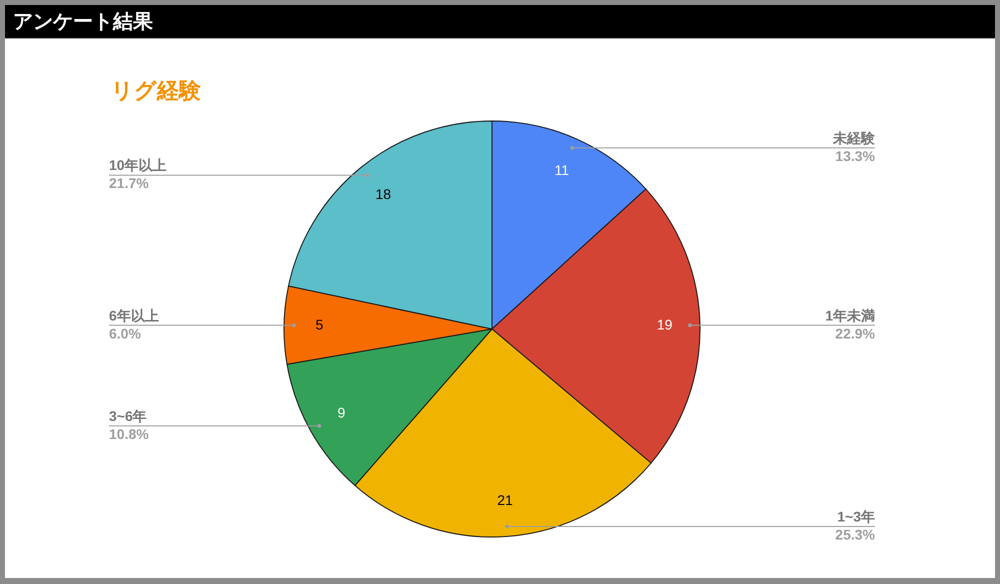 Image resolution: width=1000 pixels, height=584 pixels. What do you see at coordinates (129, 183) in the screenshot?
I see `text: 21.7%` at bounding box center [129, 183].